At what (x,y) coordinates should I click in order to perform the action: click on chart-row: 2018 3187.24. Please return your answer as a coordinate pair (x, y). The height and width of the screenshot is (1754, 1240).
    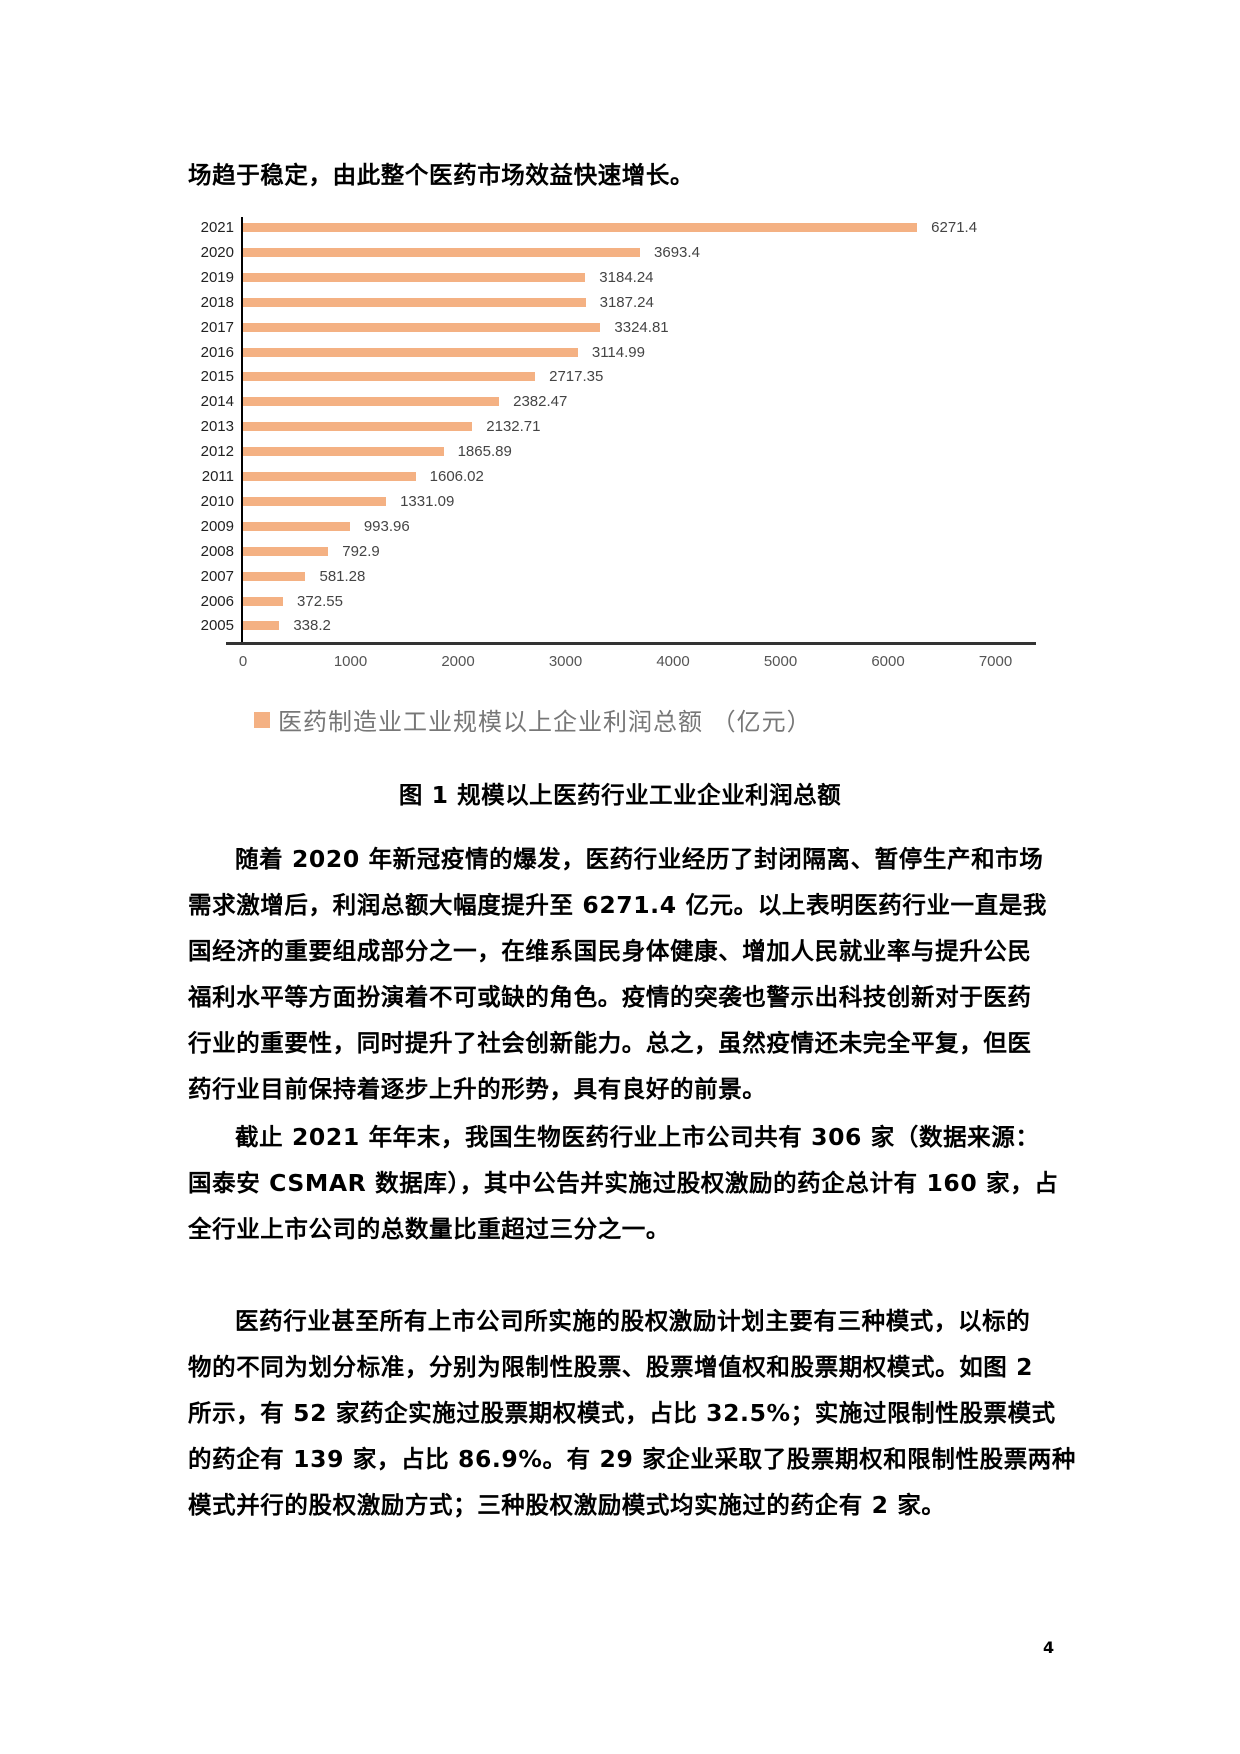
    Looking at the image, I should click on (630, 302).